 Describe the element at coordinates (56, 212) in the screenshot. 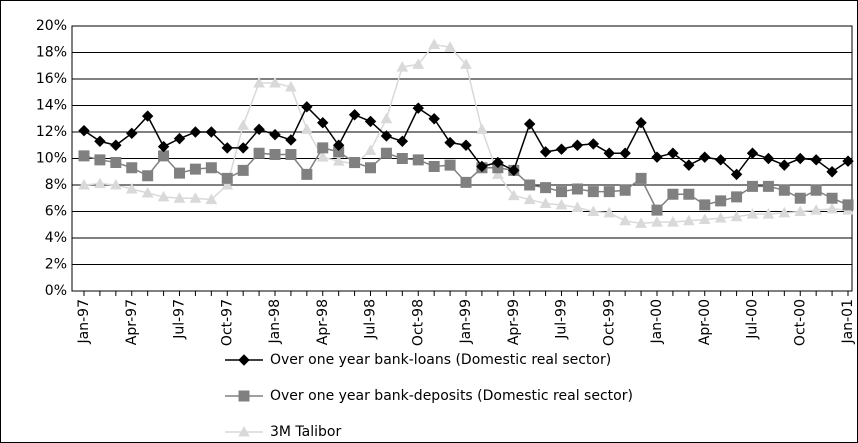

I see `y-tick-label: 6%` at that location.